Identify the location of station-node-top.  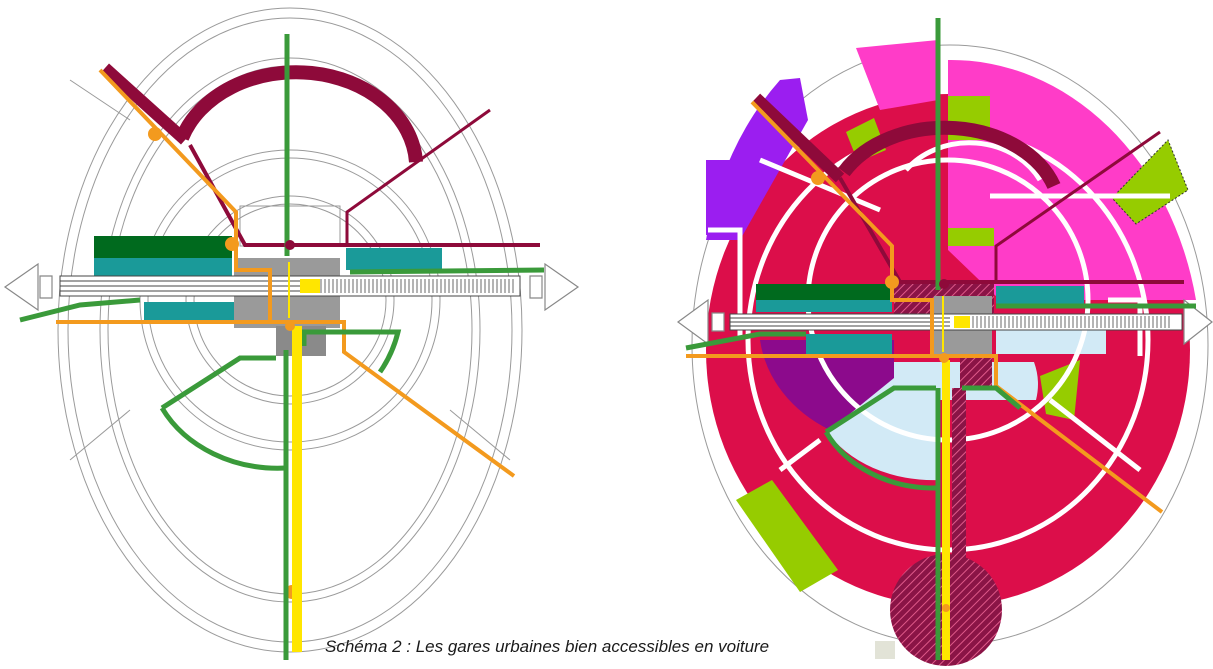
(290, 245).